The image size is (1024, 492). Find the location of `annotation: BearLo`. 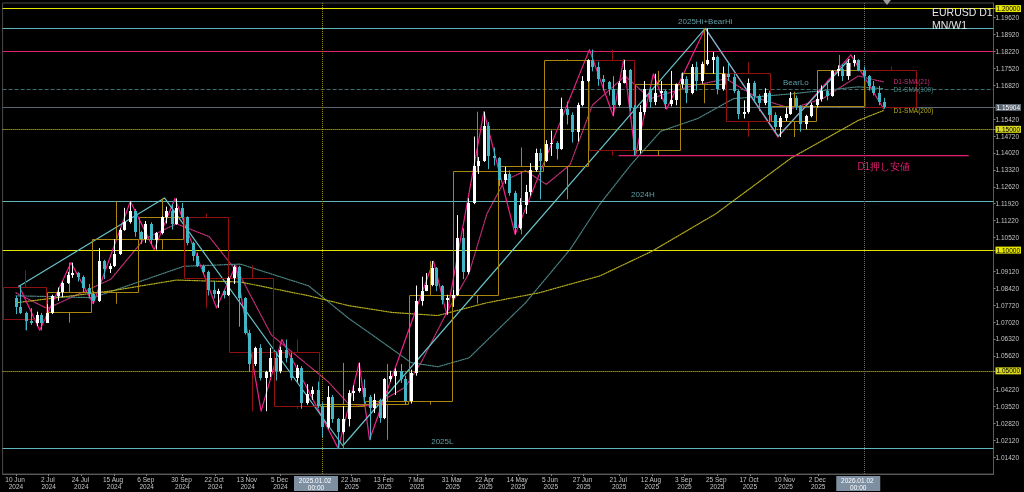

annotation: BearLo is located at coordinates (796, 82).